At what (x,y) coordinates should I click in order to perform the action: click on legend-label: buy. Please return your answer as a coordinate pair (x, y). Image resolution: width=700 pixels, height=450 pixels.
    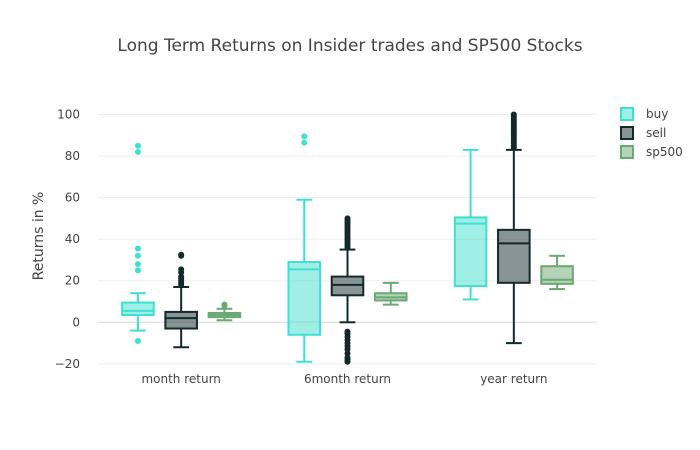
    Looking at the image, I should click on (657, 114).